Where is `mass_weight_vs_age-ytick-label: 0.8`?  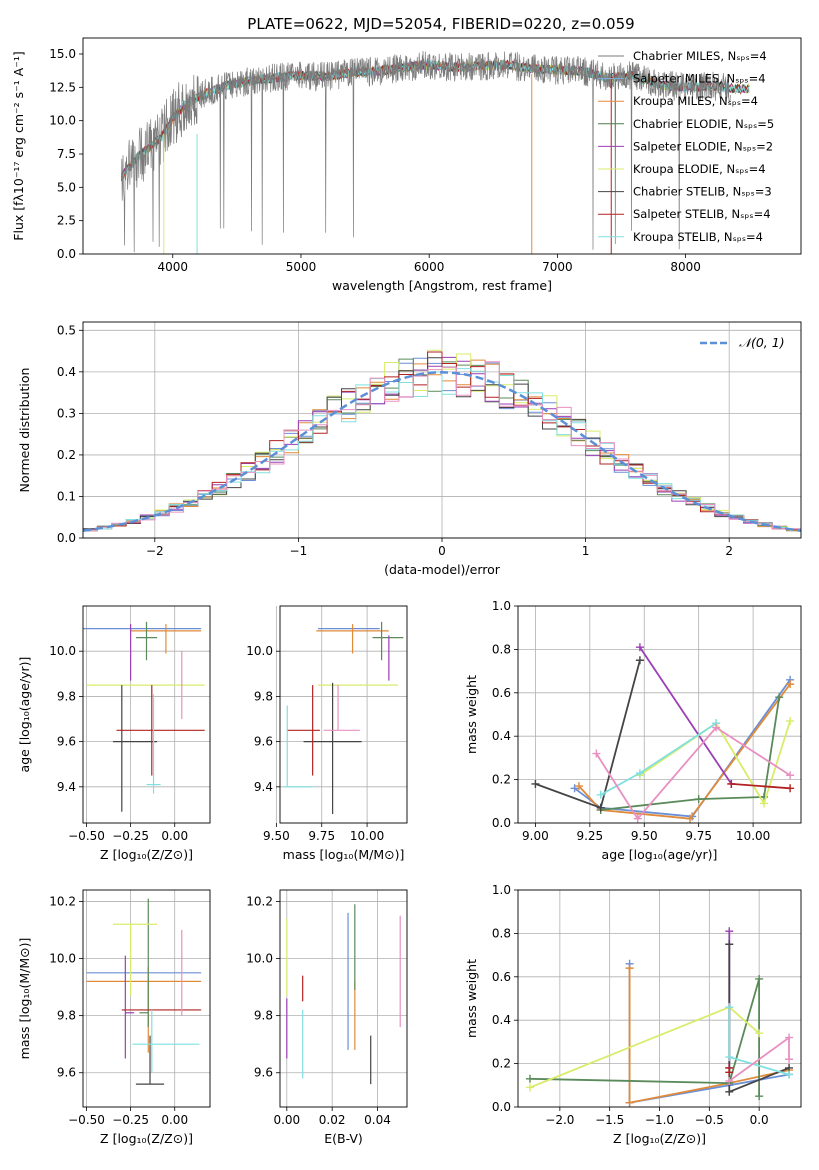
mass_weight_vs_age-ytick-label: 0.8 is located at coordinates (501, 649).